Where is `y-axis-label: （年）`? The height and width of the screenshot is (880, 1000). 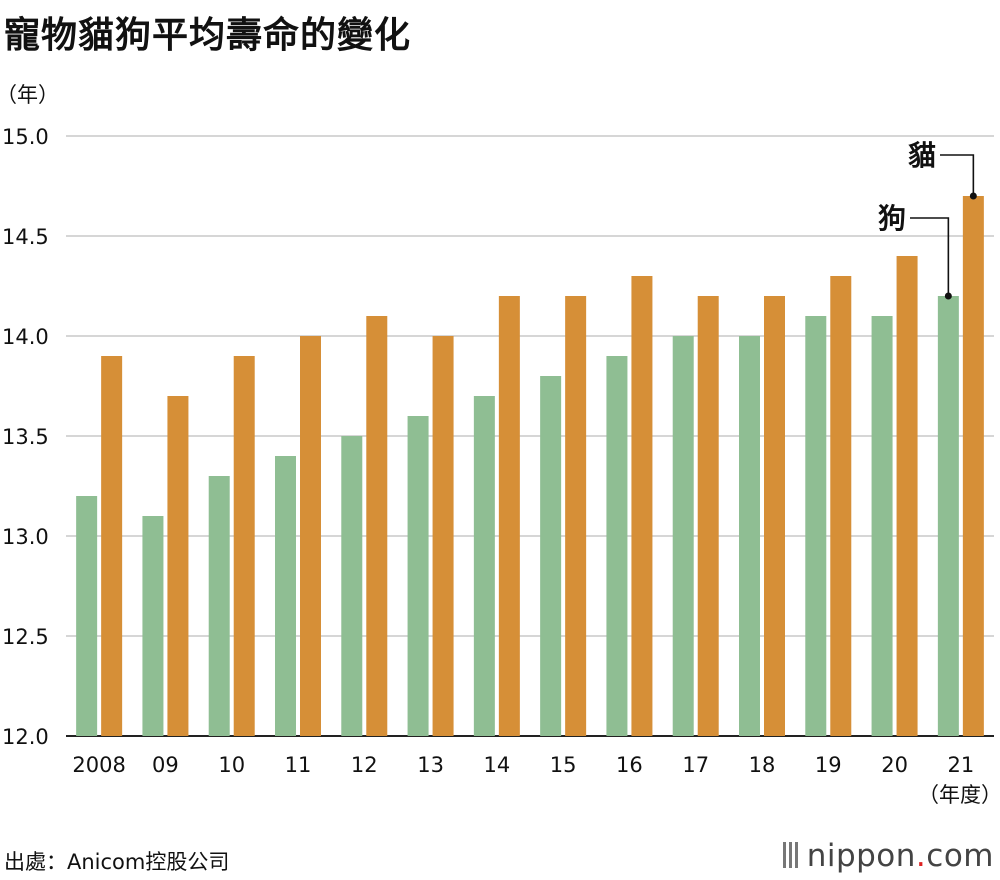 y-axis-label: （年） is located at coordinates (29, 95).